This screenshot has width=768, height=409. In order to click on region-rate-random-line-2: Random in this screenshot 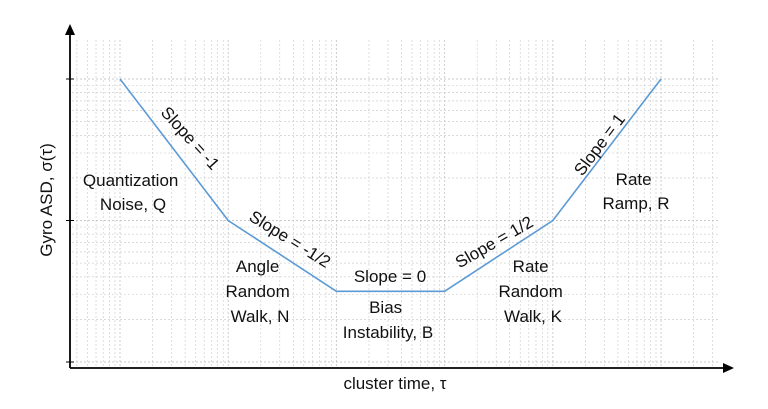, I will do `click(531, 291)`.